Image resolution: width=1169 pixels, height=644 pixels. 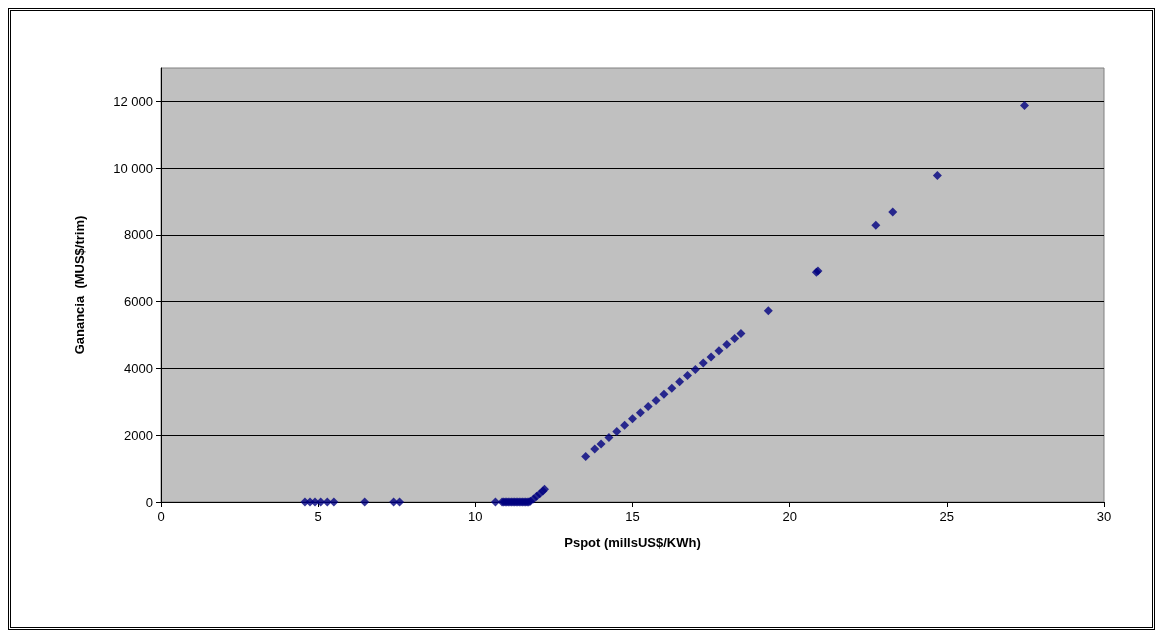 I want to click on y-tick-label: 4000, so click(x=138, y=368).